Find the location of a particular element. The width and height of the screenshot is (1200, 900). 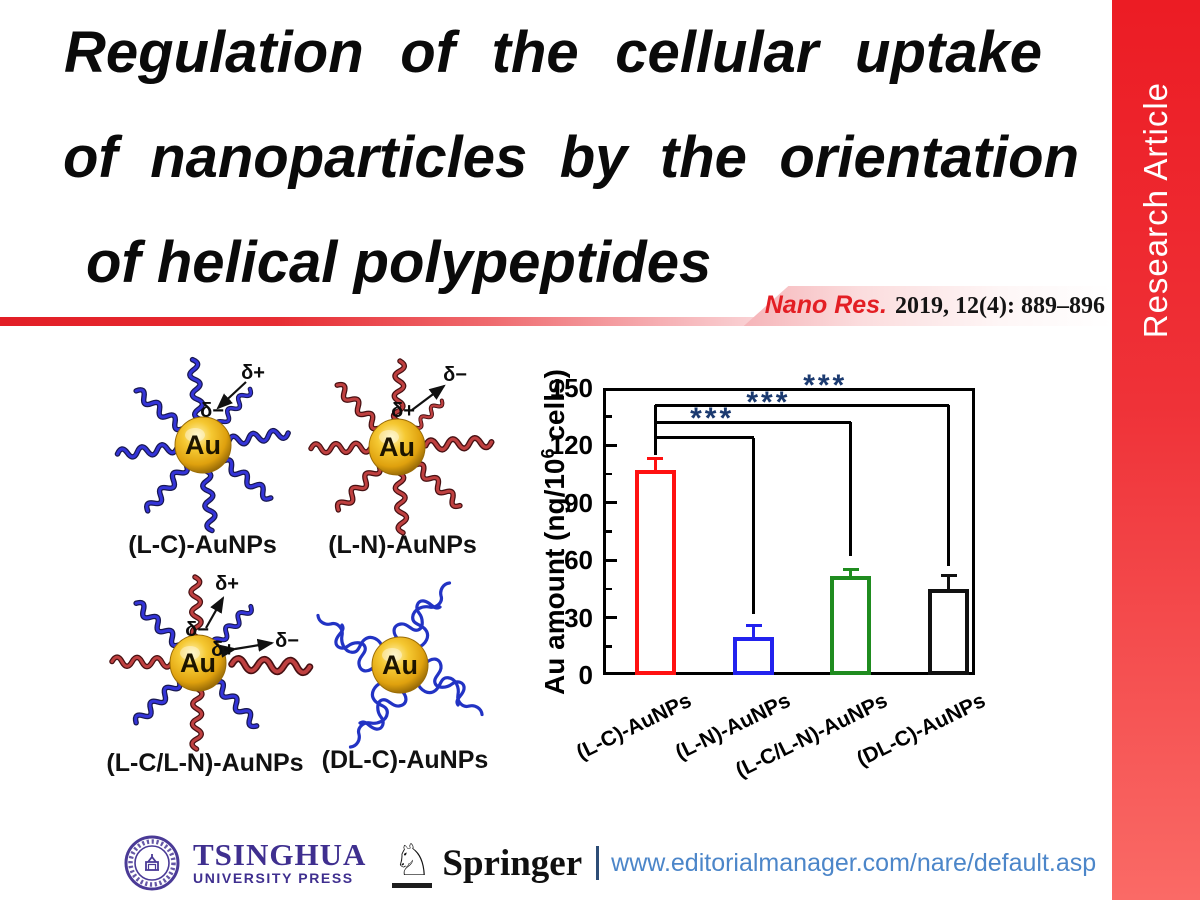

y-tick-label: 90 is located at coordinates (578, 502).